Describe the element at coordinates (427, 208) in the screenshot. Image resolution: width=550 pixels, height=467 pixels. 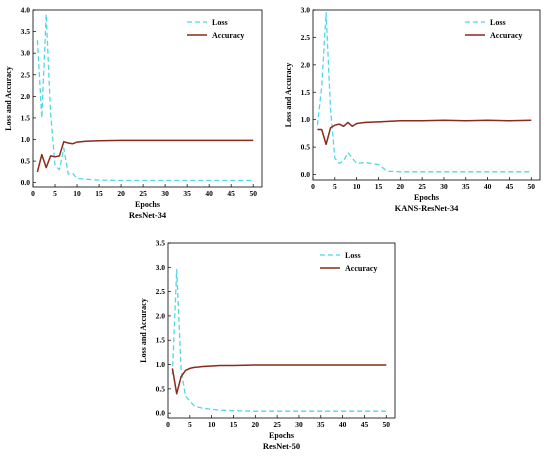
I see `chart-caption: KANS-ResNet-34` at that location.